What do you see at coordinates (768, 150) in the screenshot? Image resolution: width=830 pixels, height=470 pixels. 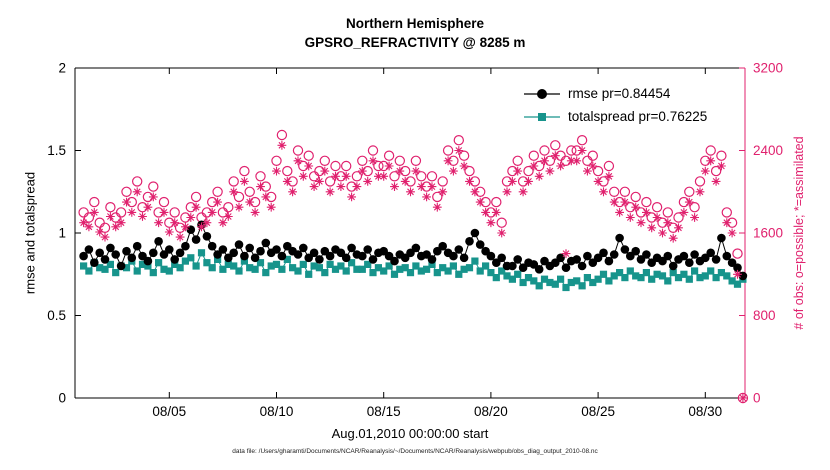 I see `right-tick-label: 2400` at bounding box center [768, 150].